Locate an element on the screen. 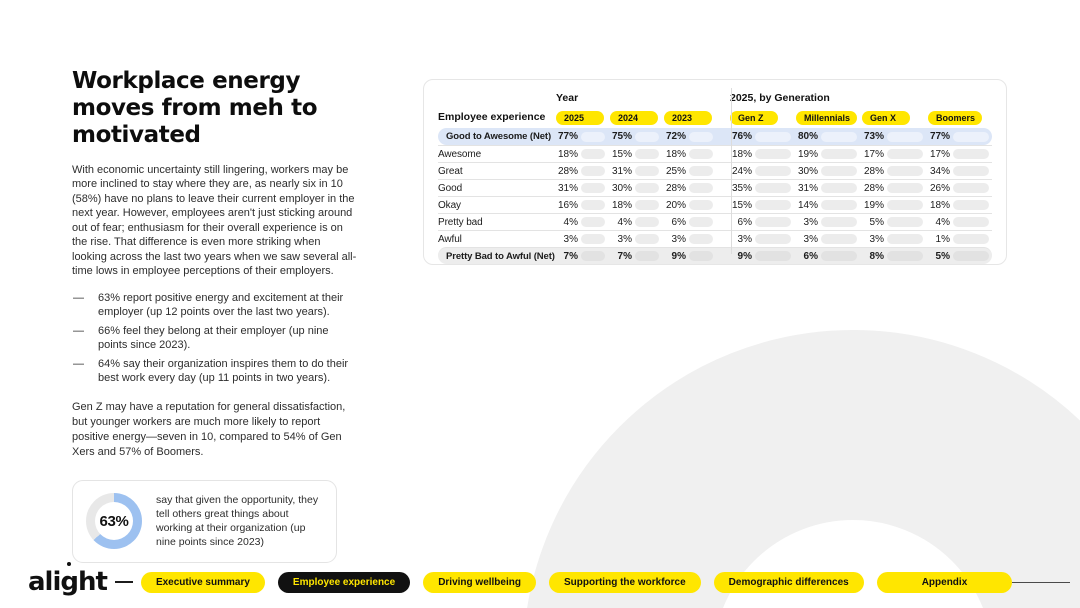 This screenshot has width=1080, height=608. table-row: Good 31% 30% 28% 35% 31% 28% 26% is located at coordinates (715, 187).